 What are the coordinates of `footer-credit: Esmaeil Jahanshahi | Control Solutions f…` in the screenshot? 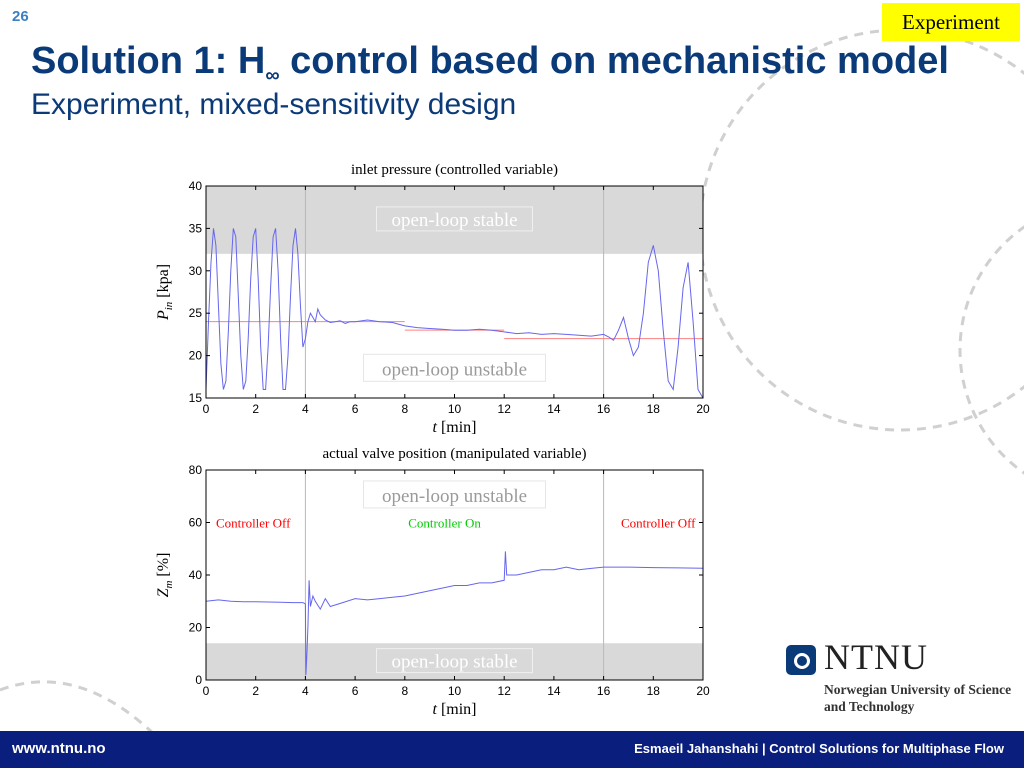 It's located at (819, 748).